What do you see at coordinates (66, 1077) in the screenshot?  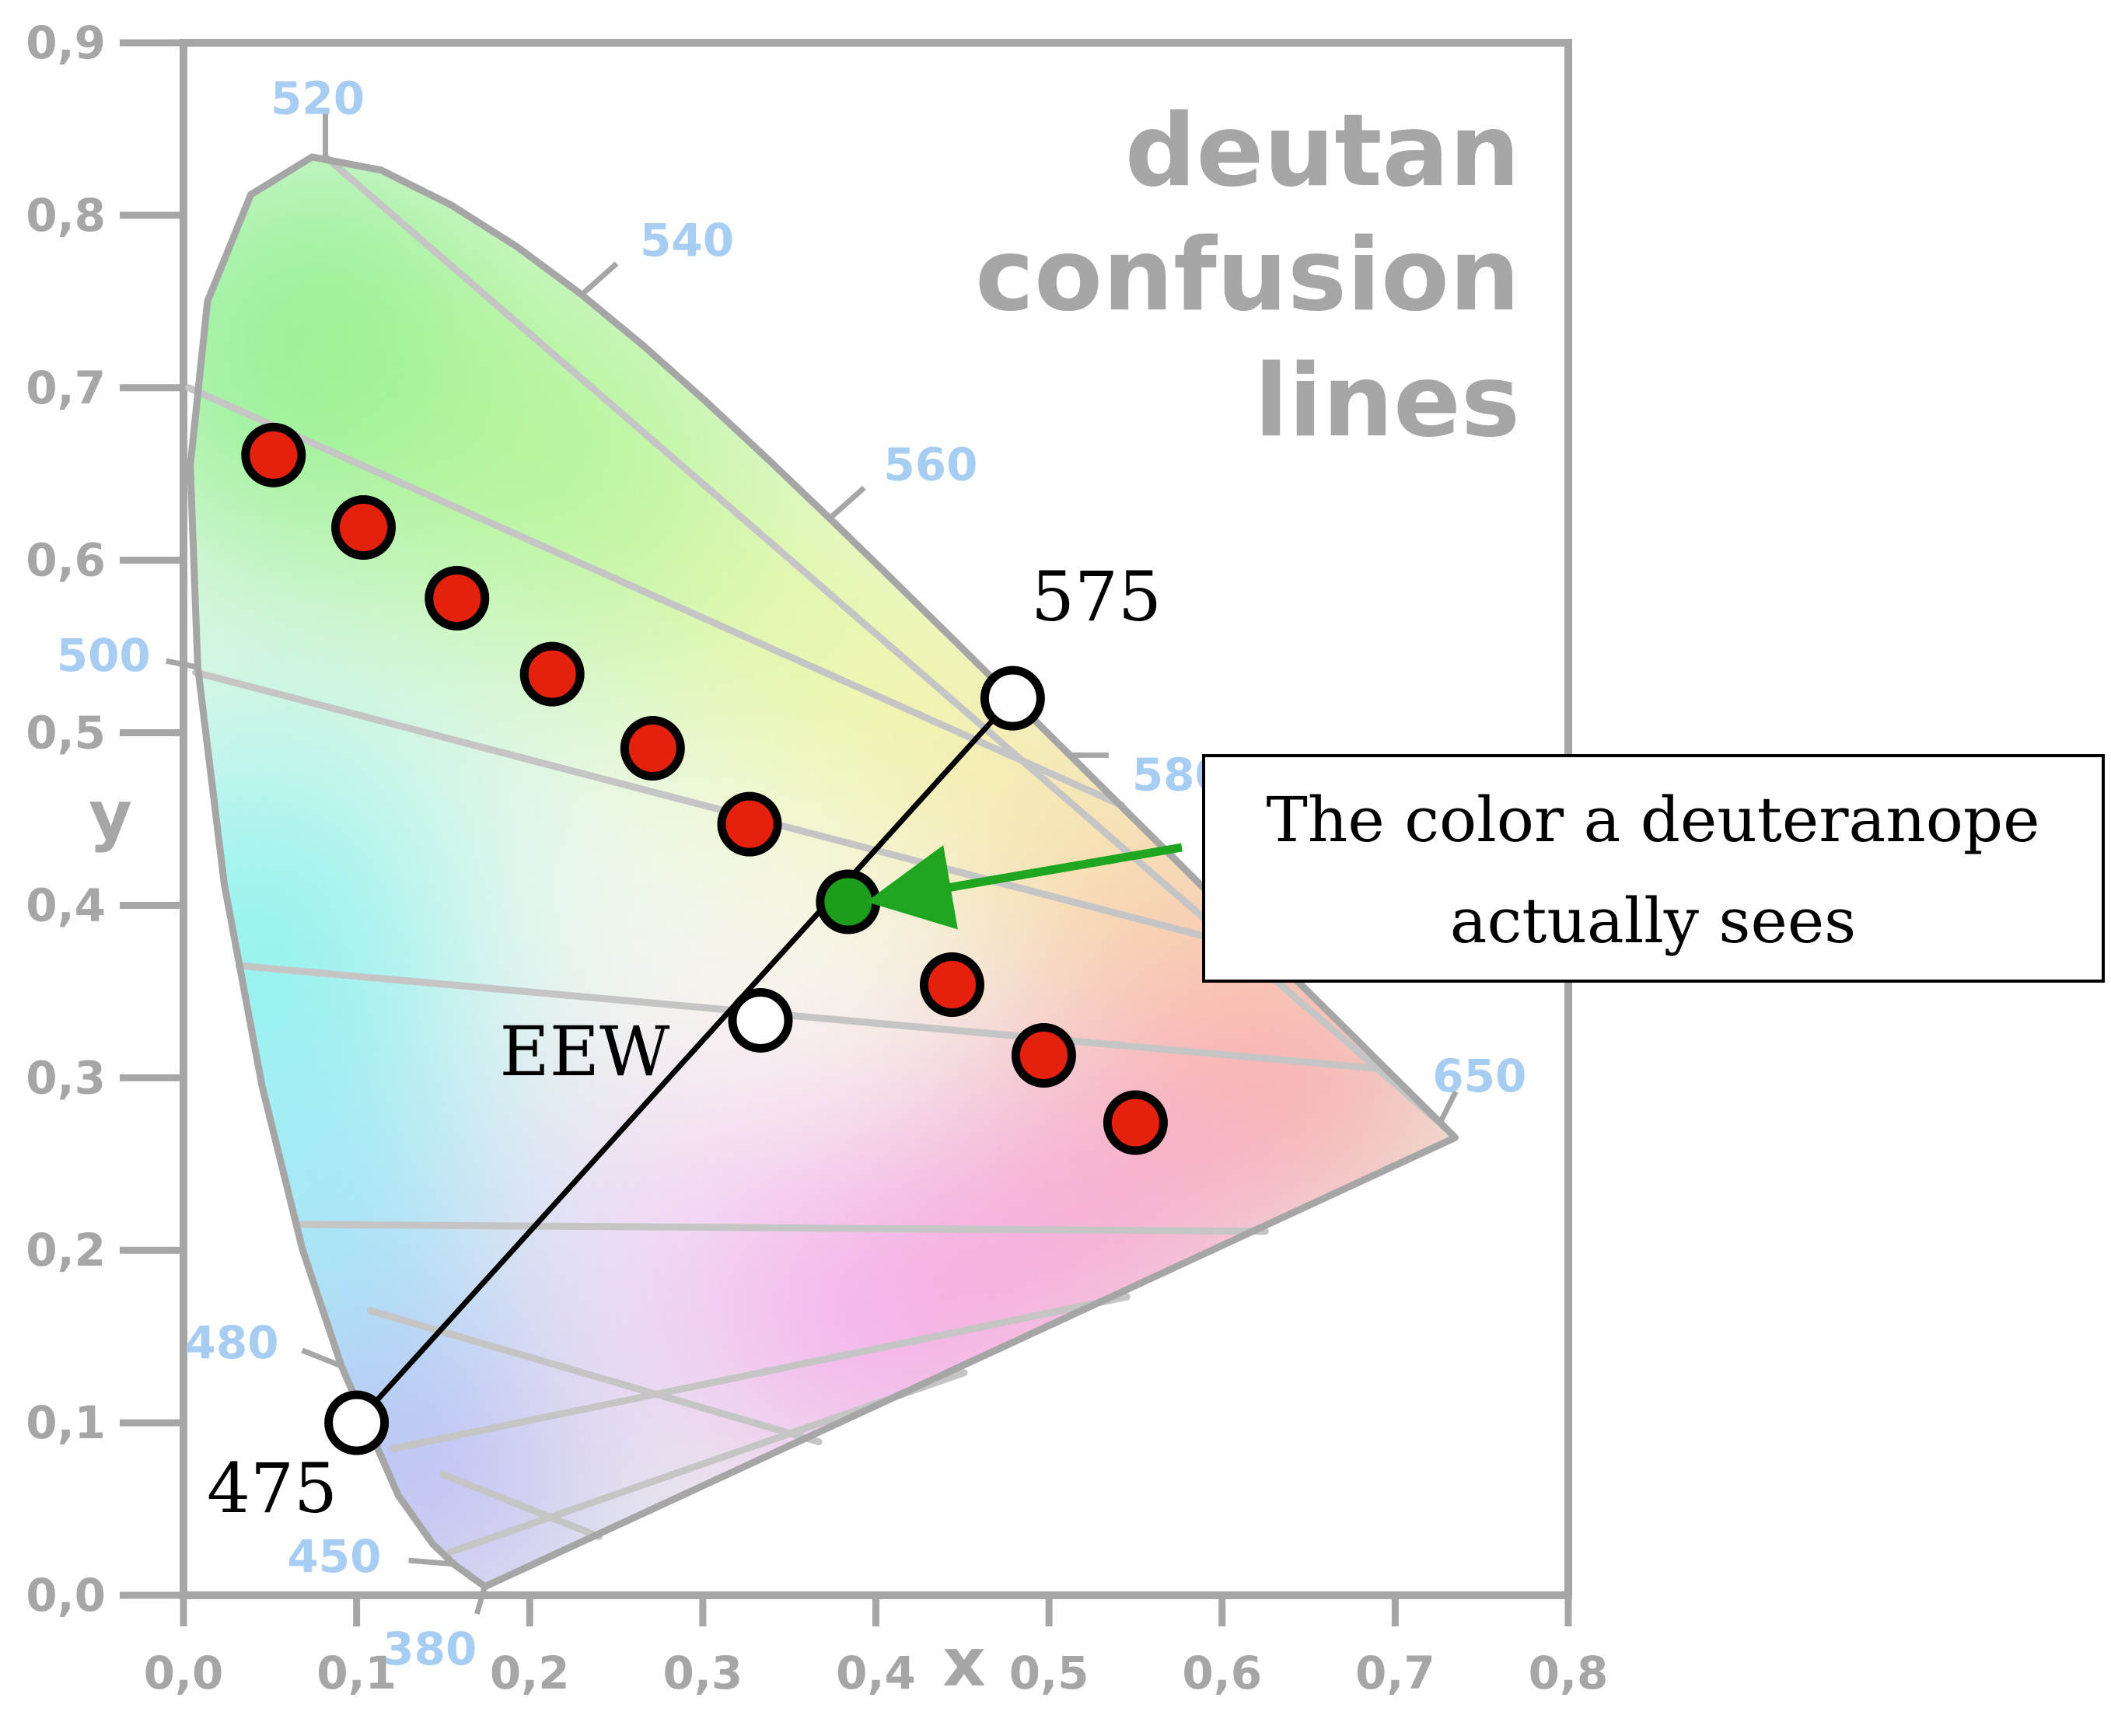 I see `y-tick-label: 0,3` at bounding box center [66, 1077].